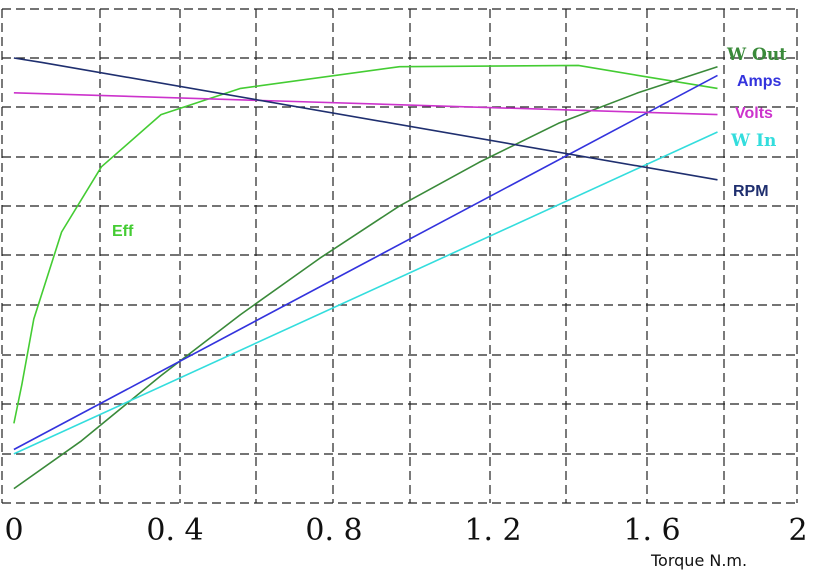  I want to click on series-label-w-in: W In, so click(753, 141).